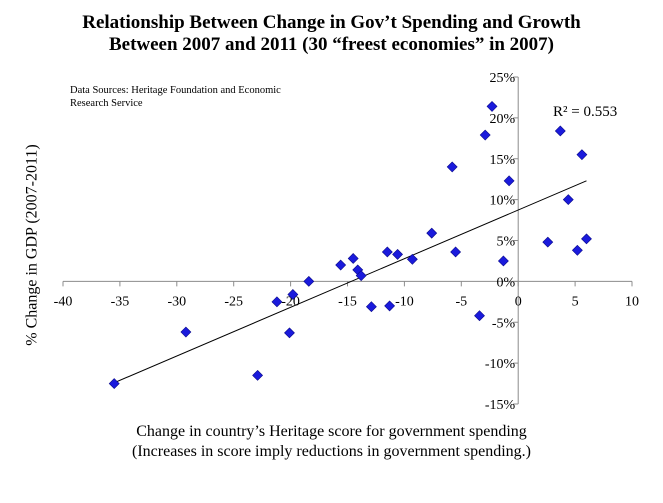 The image size is (663, 503). What do you see at coordinates (233, 301) in the screenshot?
I see `x-tick-label: -25` at bounding box center [233, 301].